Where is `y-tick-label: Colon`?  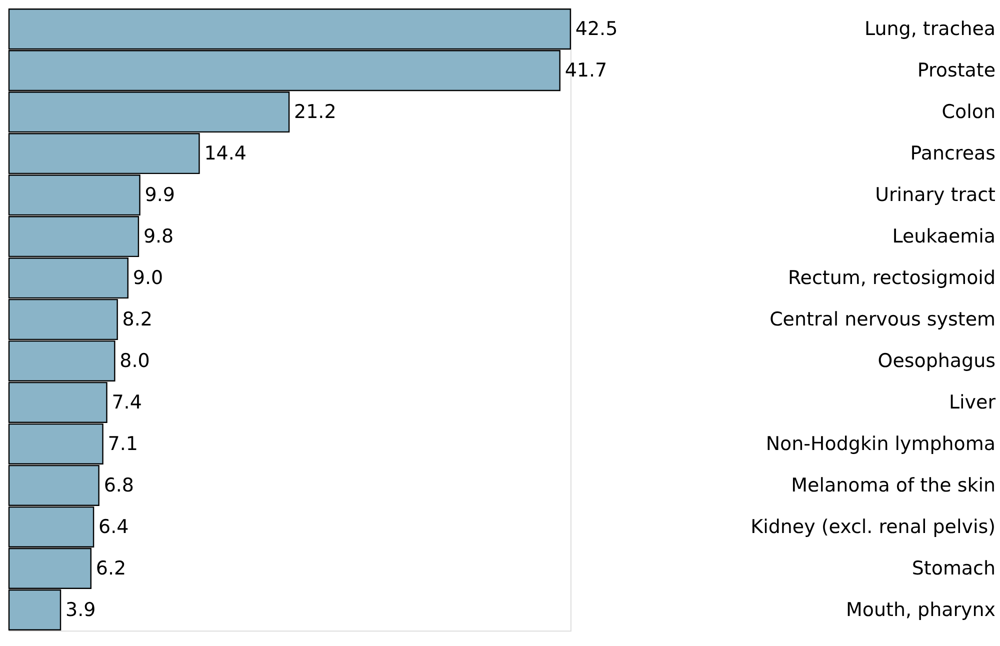
y-tick-label: Colon is located at coordinates (969, 112).